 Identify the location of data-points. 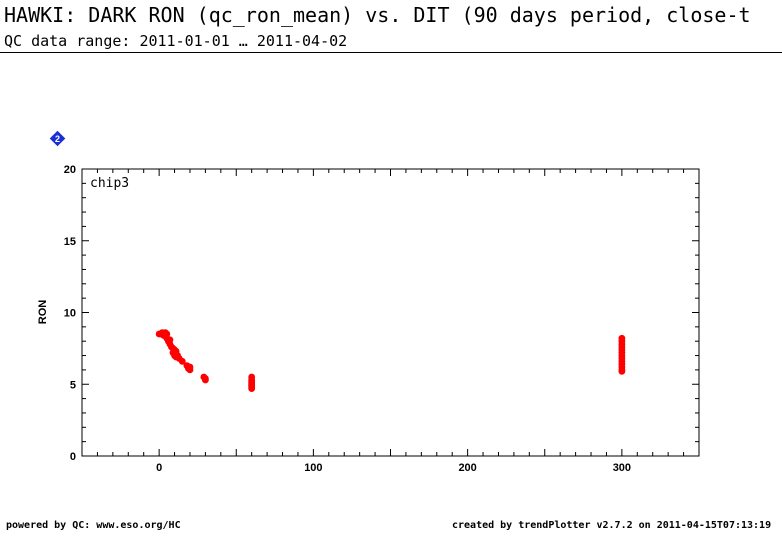
(390, 360).